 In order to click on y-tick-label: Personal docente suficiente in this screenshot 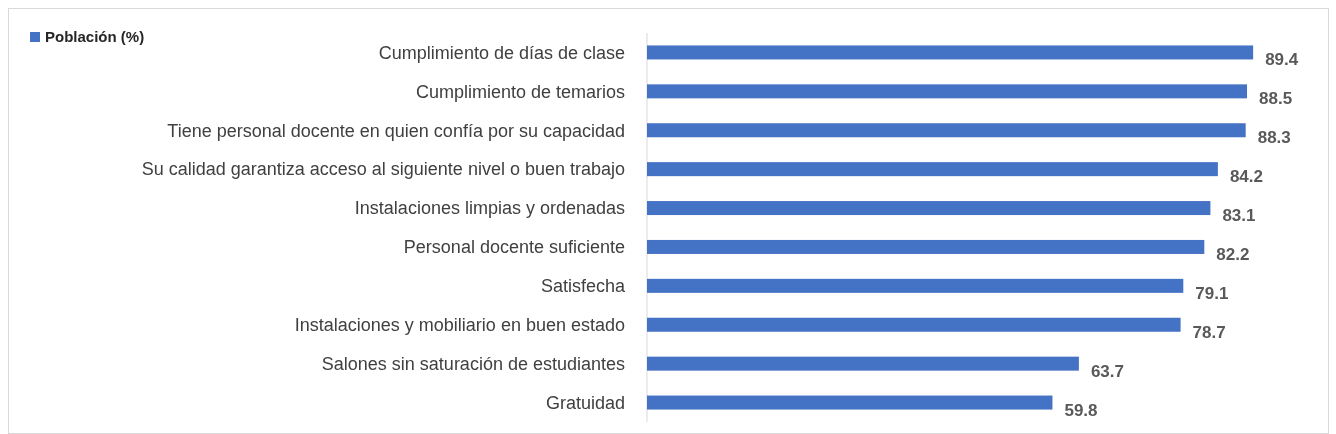, I will do `click(514, 247)`.